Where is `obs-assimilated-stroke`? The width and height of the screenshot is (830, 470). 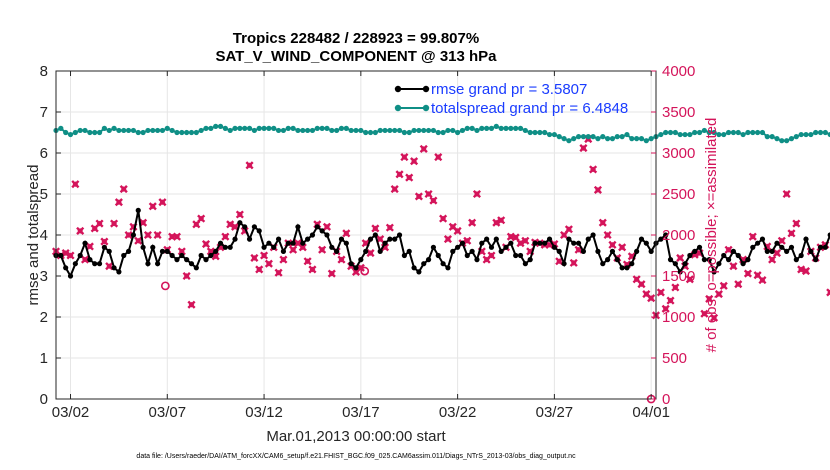
obs-assimilated-stroke is located at coordinates (828, 293).